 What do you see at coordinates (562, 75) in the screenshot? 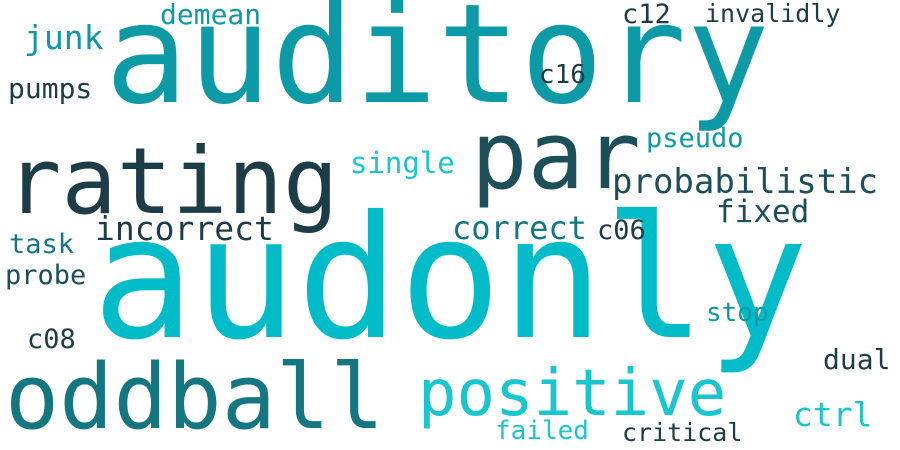
I see `word-c16: c16` at bounding box center [562, 75].